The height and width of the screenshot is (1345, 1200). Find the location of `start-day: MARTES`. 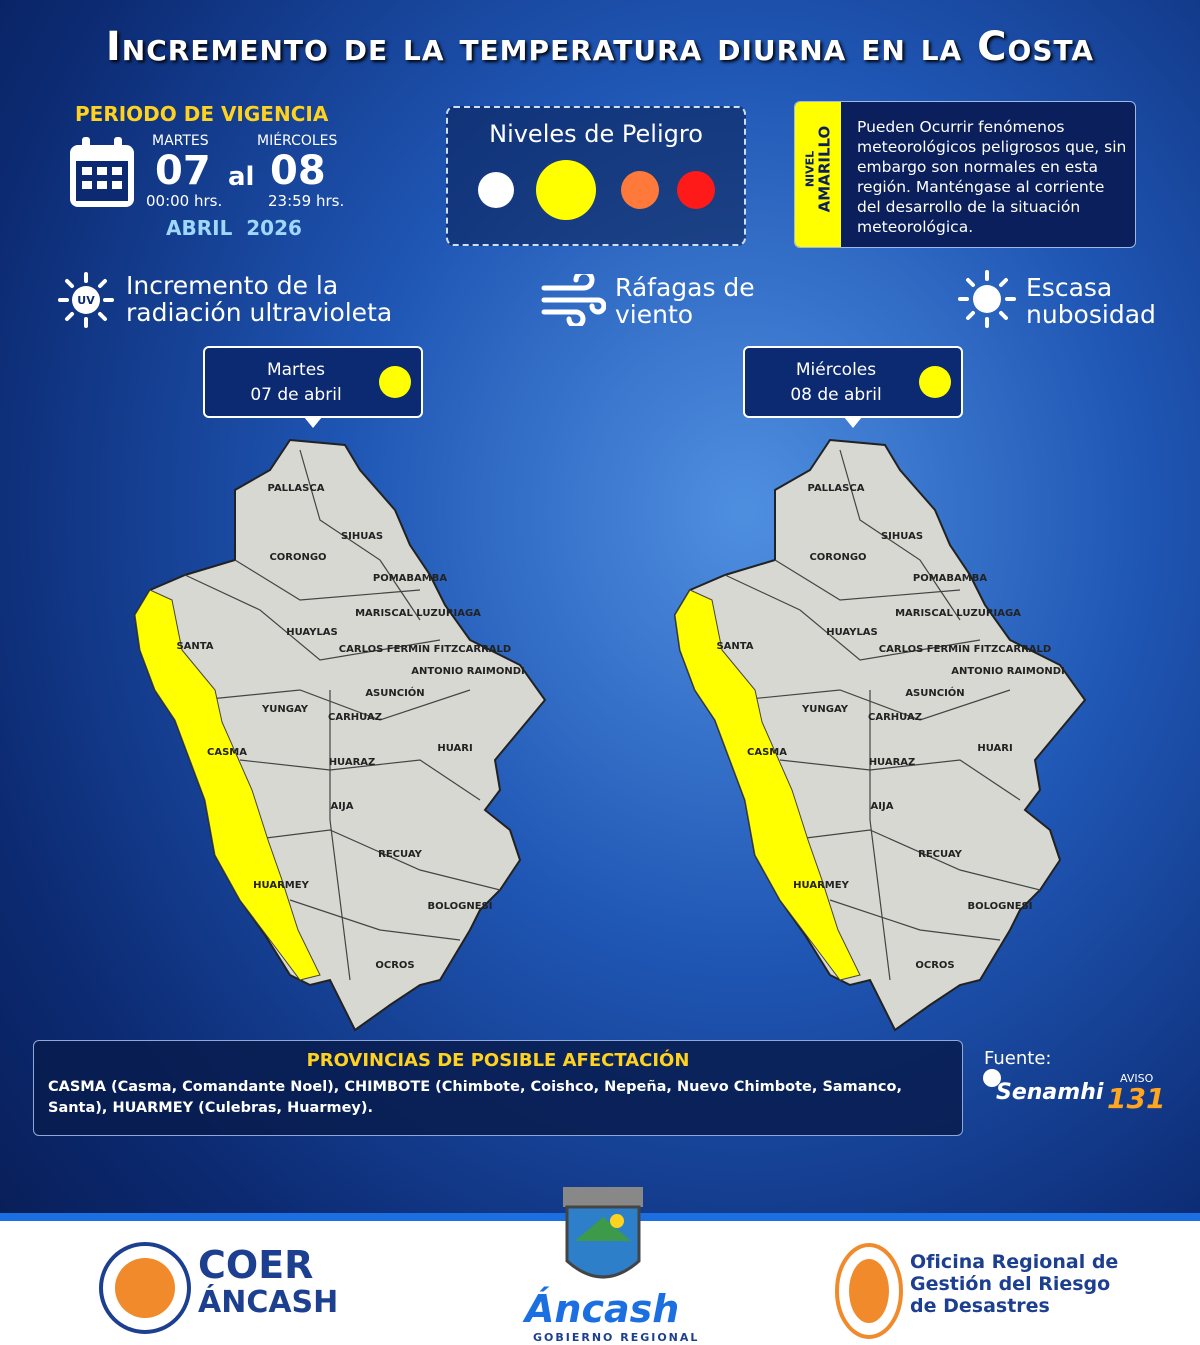

start-day: MARTES is located at coordinates (180, 141).